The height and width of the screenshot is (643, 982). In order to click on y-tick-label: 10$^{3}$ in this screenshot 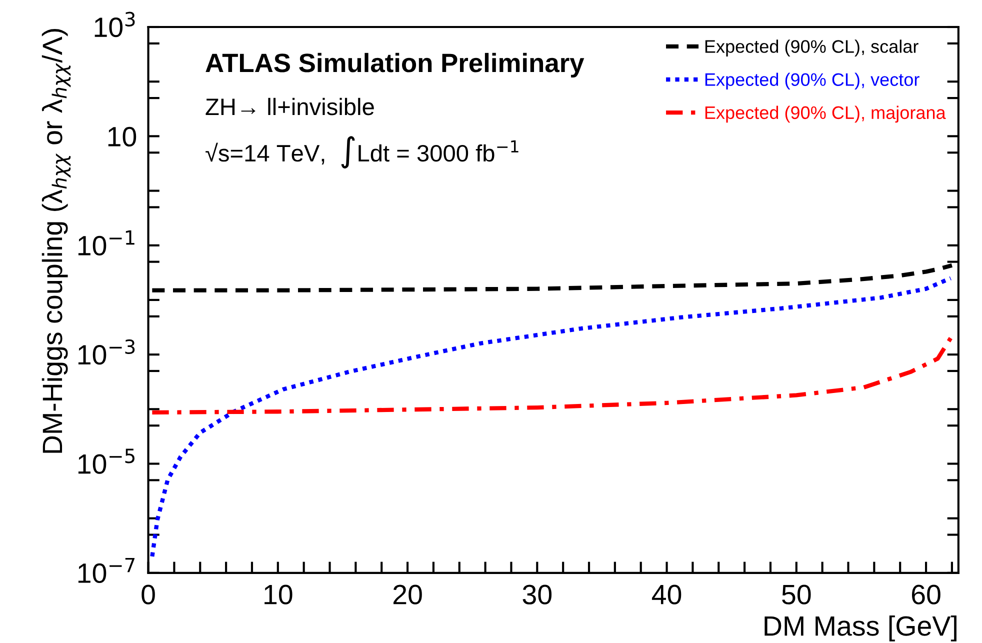, I will do `click(114, 25)`.